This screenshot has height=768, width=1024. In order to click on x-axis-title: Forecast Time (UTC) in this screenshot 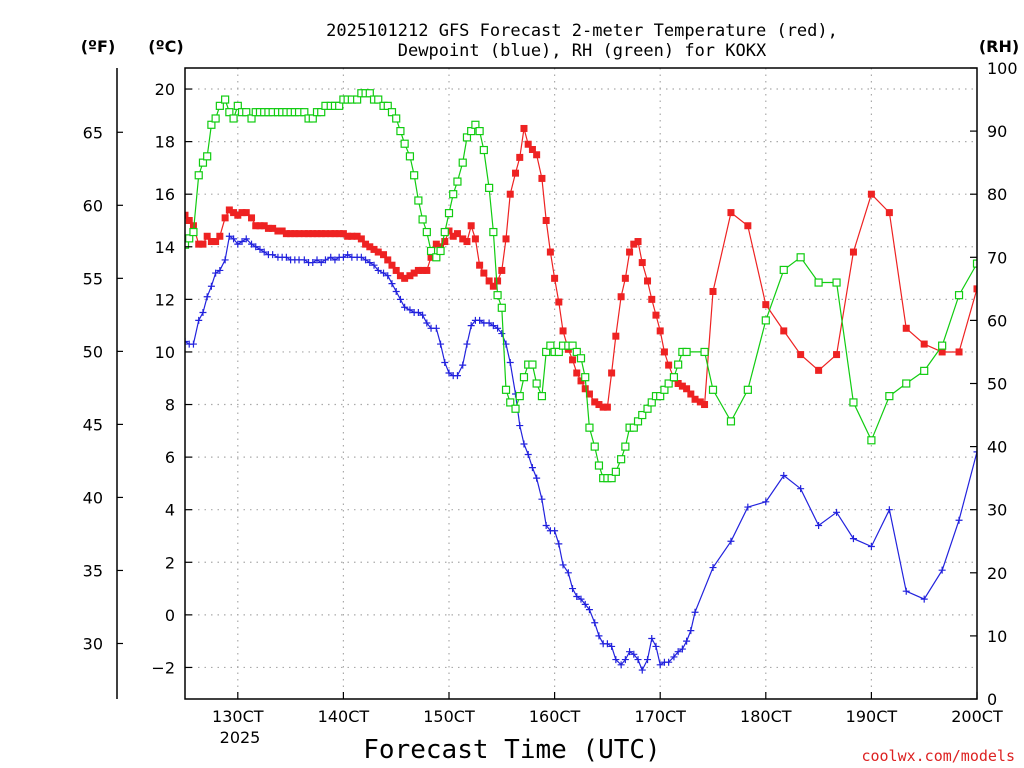, I will do `click(511, 750)`.